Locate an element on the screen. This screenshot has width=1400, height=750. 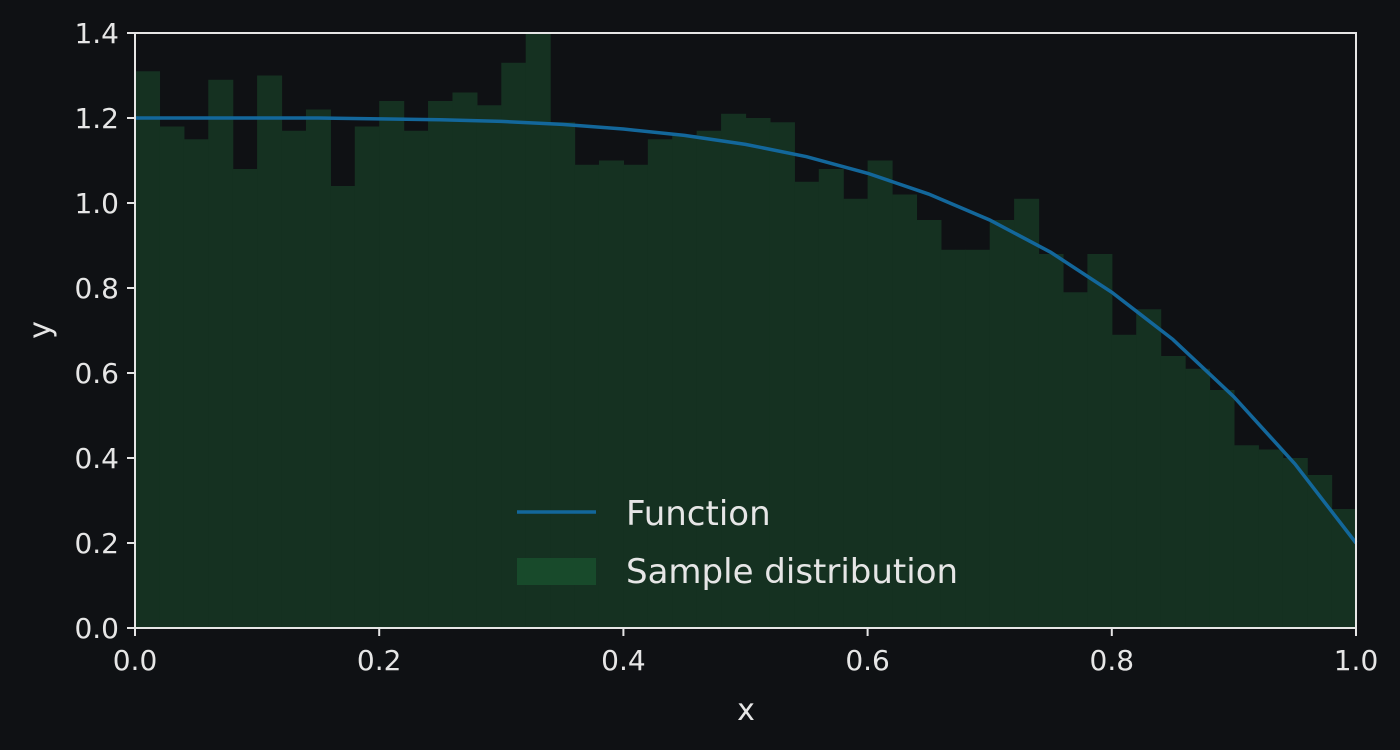
x-tick-label: 0.8 is located at coordinates (1112, 660).